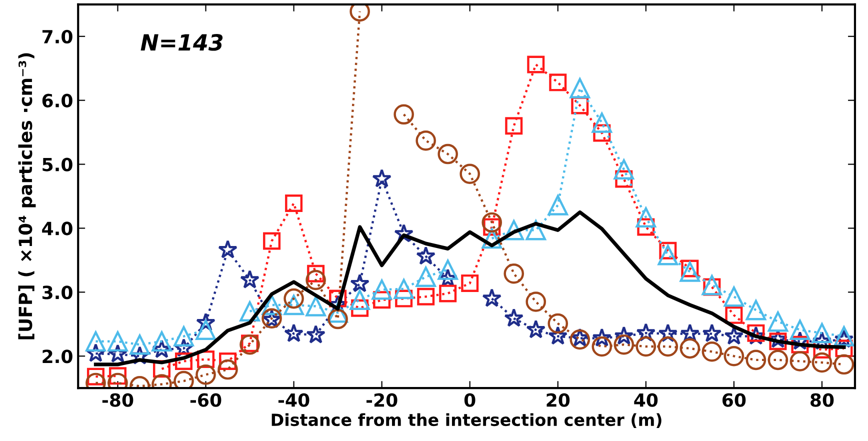 This screenshot has height=441, width=868. I want to click on y-tick-label: 5.0, so click(57, 165).